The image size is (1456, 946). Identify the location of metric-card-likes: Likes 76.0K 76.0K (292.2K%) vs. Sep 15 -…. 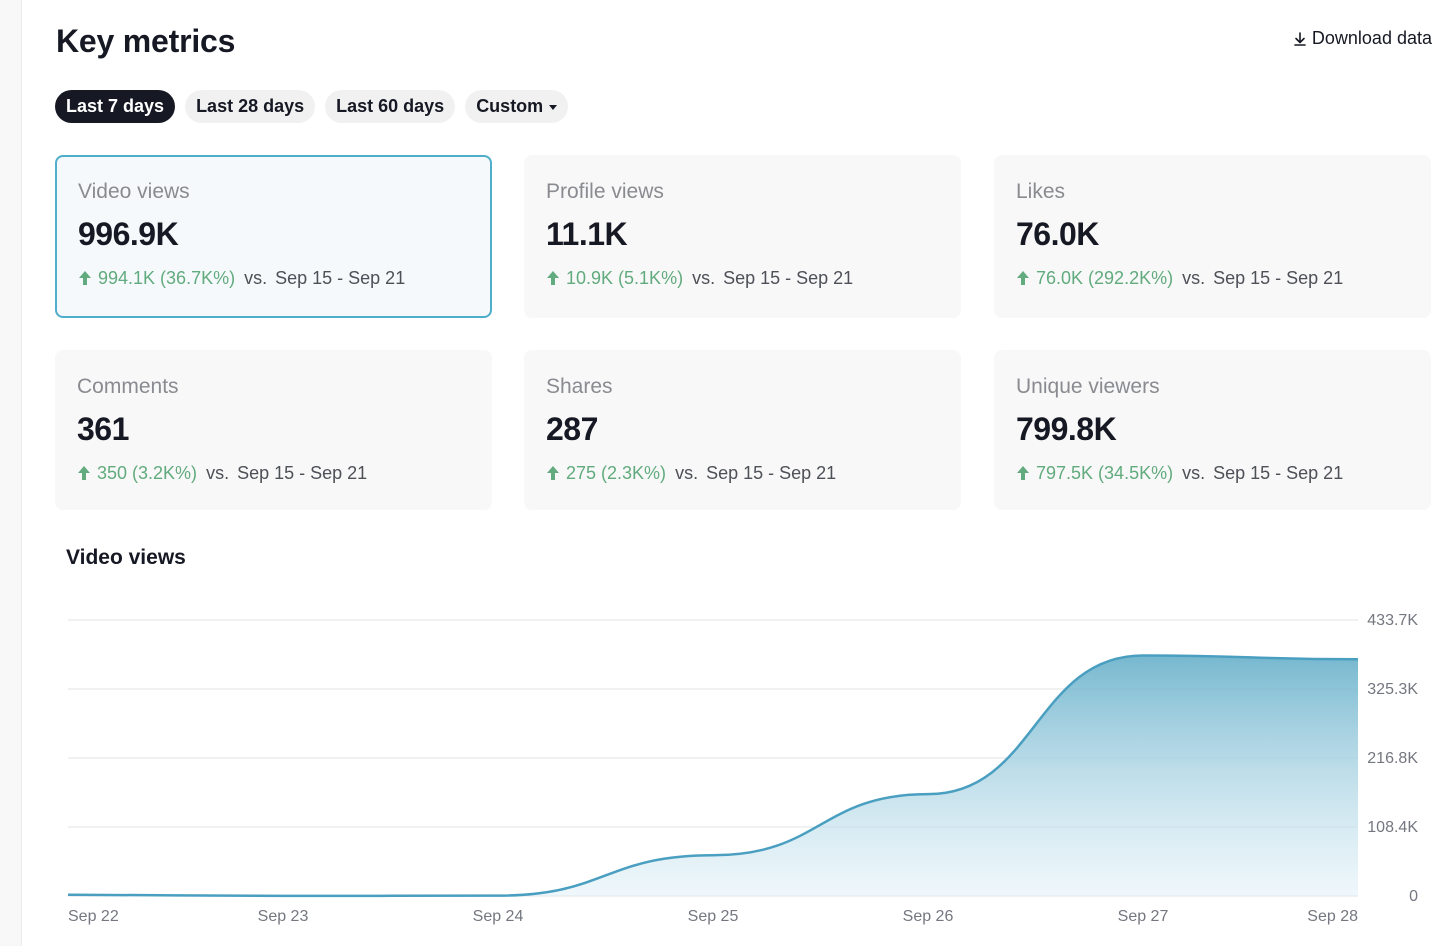
(1212, 236).